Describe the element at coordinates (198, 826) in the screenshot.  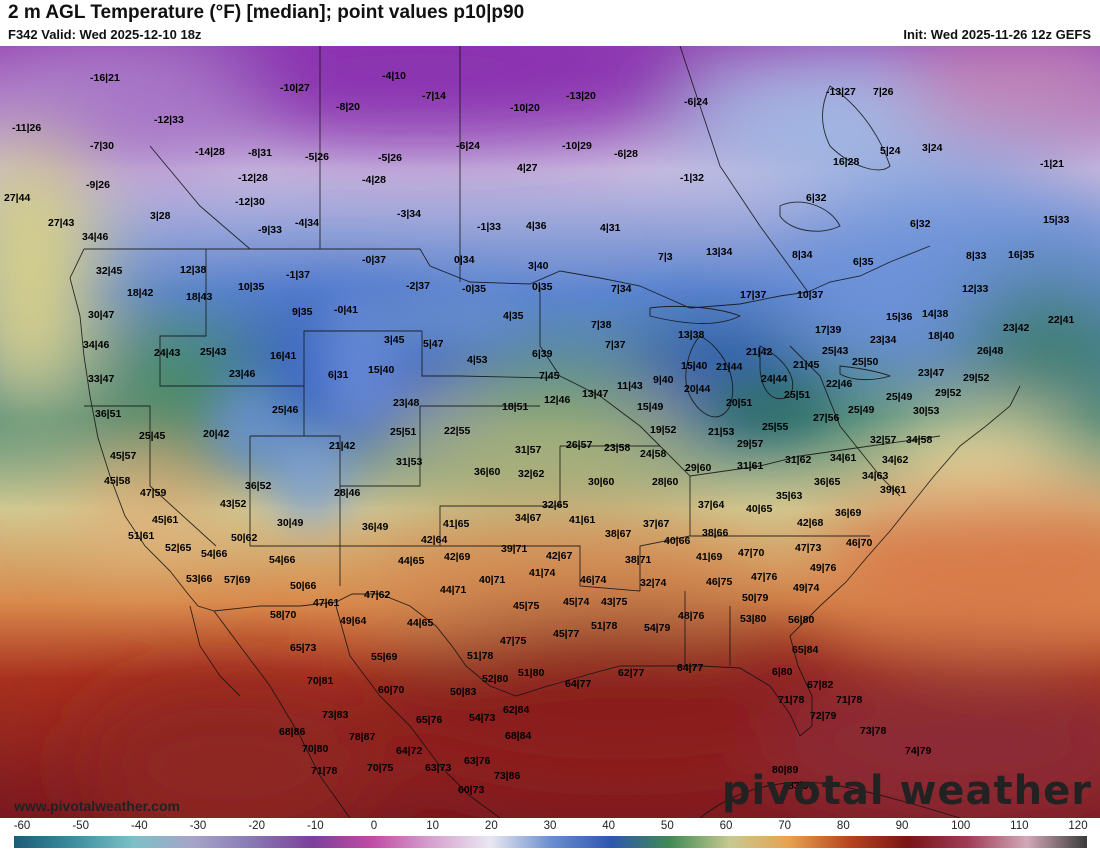
I see `colorbar-tick-label: -30` at that location.